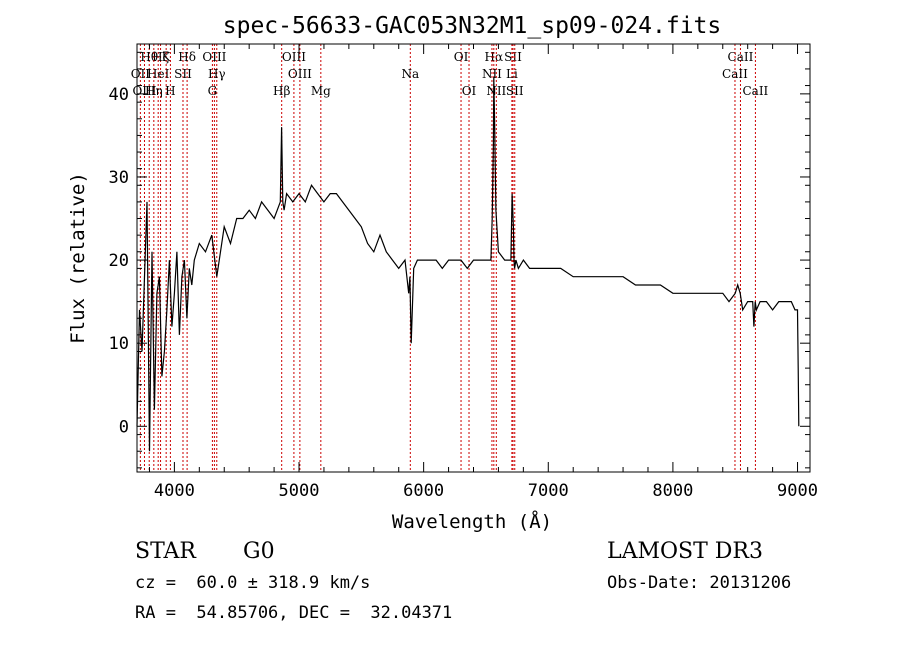 This screenshot has height=649, width=900. What do you see at coordinates (170, 91) in the screenshot?
I see `marker-label-8: H` at bounding box center [170, 91].